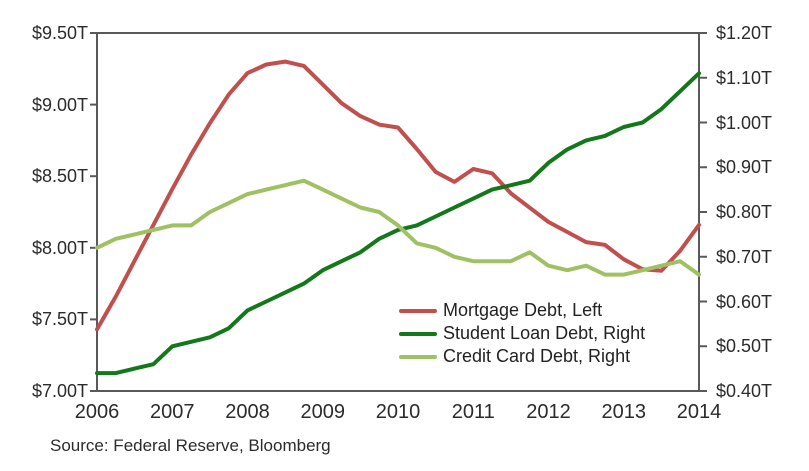 The width and height of the screenshot is (809, 471). Describe the element at coordinates (473, 412) in the screenshot. I see `x-axis-tick-label: 2011` at that location.